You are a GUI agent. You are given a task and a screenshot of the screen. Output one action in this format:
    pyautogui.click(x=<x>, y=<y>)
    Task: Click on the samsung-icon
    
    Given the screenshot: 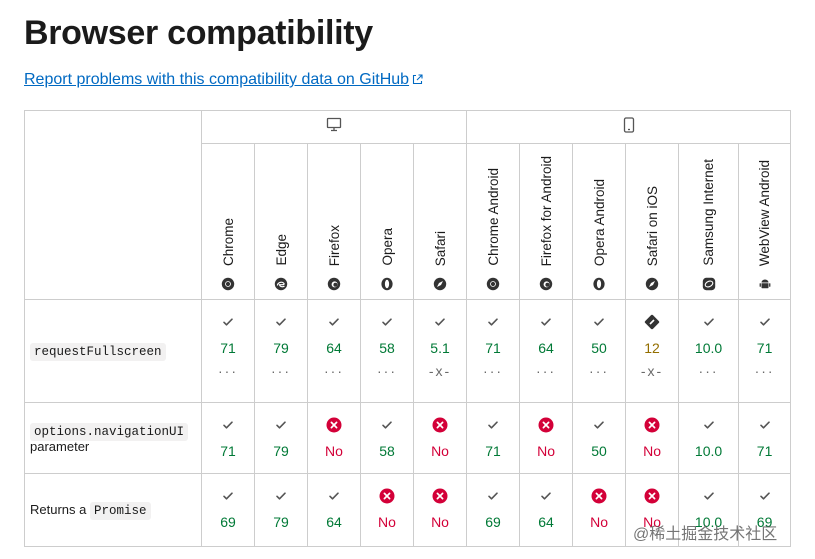 What is the action you would take?
    pyautogui.click(x=708, y=284)
    